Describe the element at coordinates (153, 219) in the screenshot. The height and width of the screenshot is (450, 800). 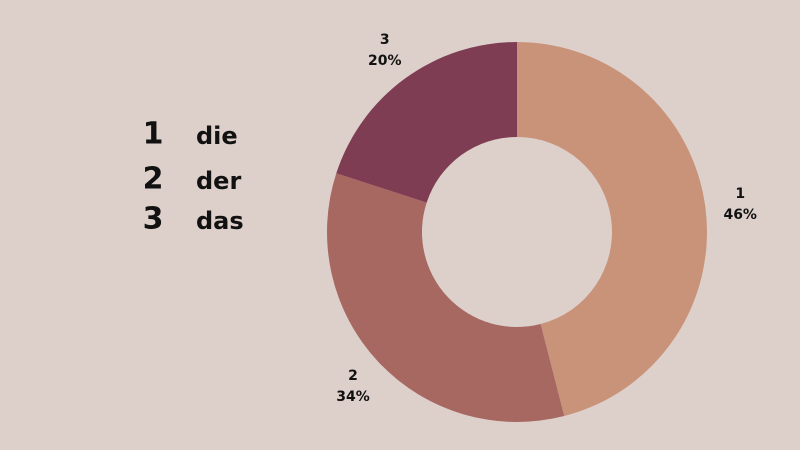
I see `legend-number: 3` at that location.